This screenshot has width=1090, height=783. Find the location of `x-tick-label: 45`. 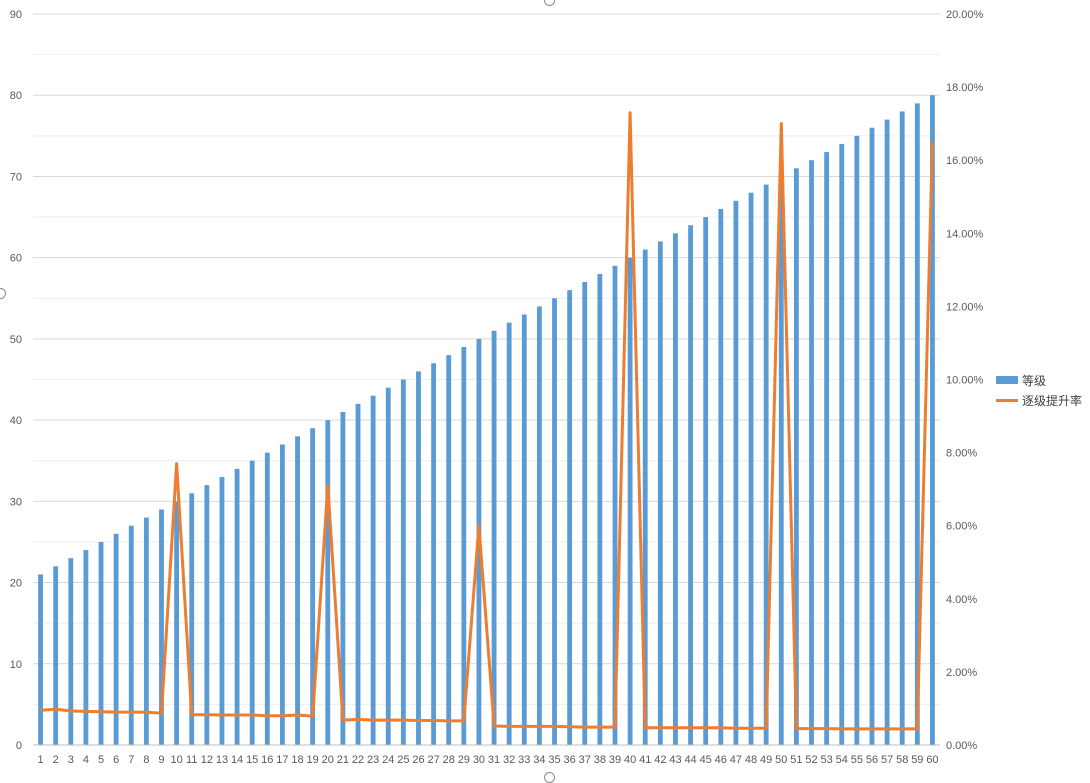

x-tick-label: 45 is located at coordinates (706, 760).